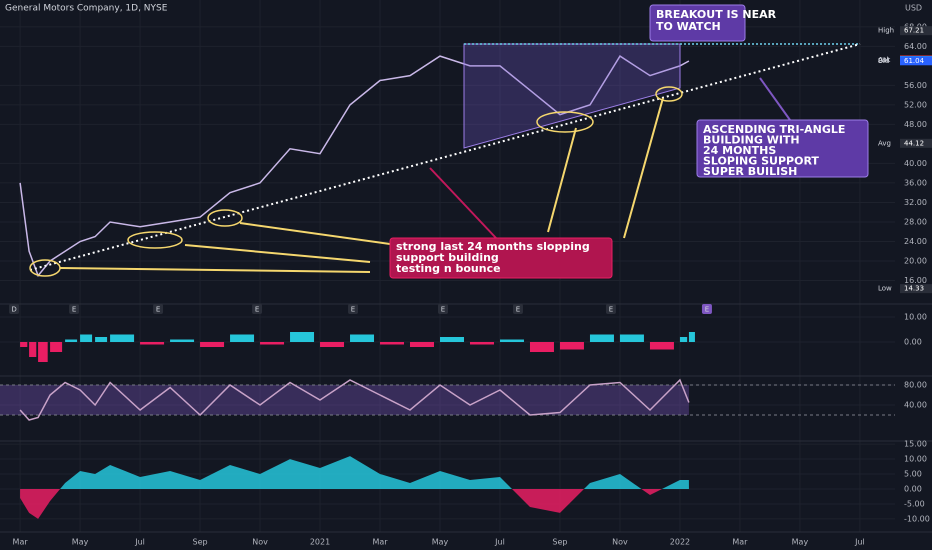 This screenshot has width=932, height=550. I want to click on y-tick-label: 16.00, so click(915, 280).